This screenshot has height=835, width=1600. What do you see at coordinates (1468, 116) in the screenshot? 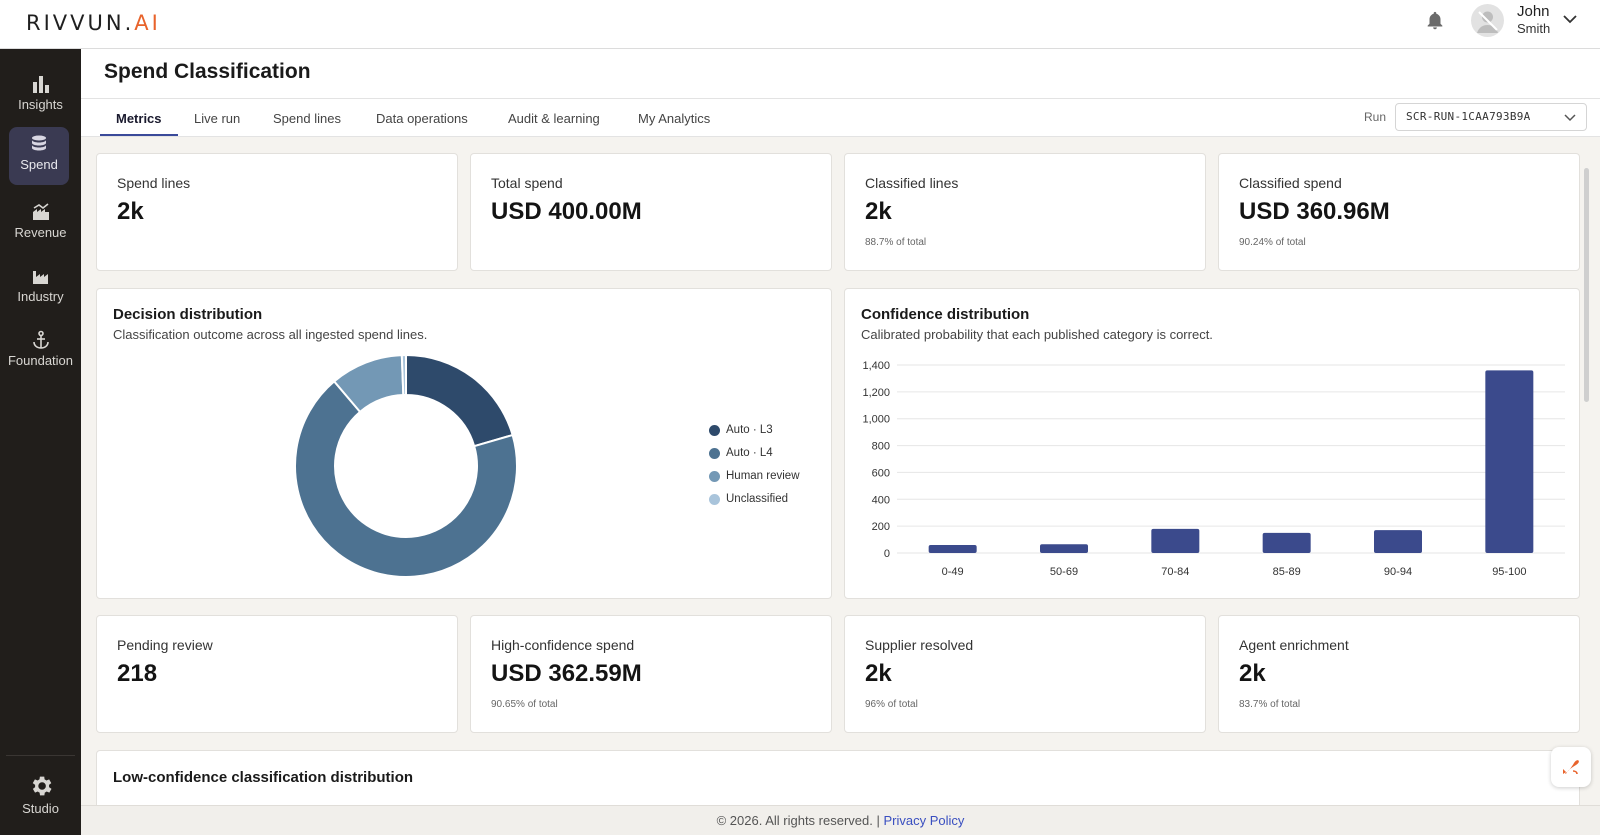
I see `run-select-value: SCR-RUN-1CAA793B9A` at bounding box center [1468, 116].